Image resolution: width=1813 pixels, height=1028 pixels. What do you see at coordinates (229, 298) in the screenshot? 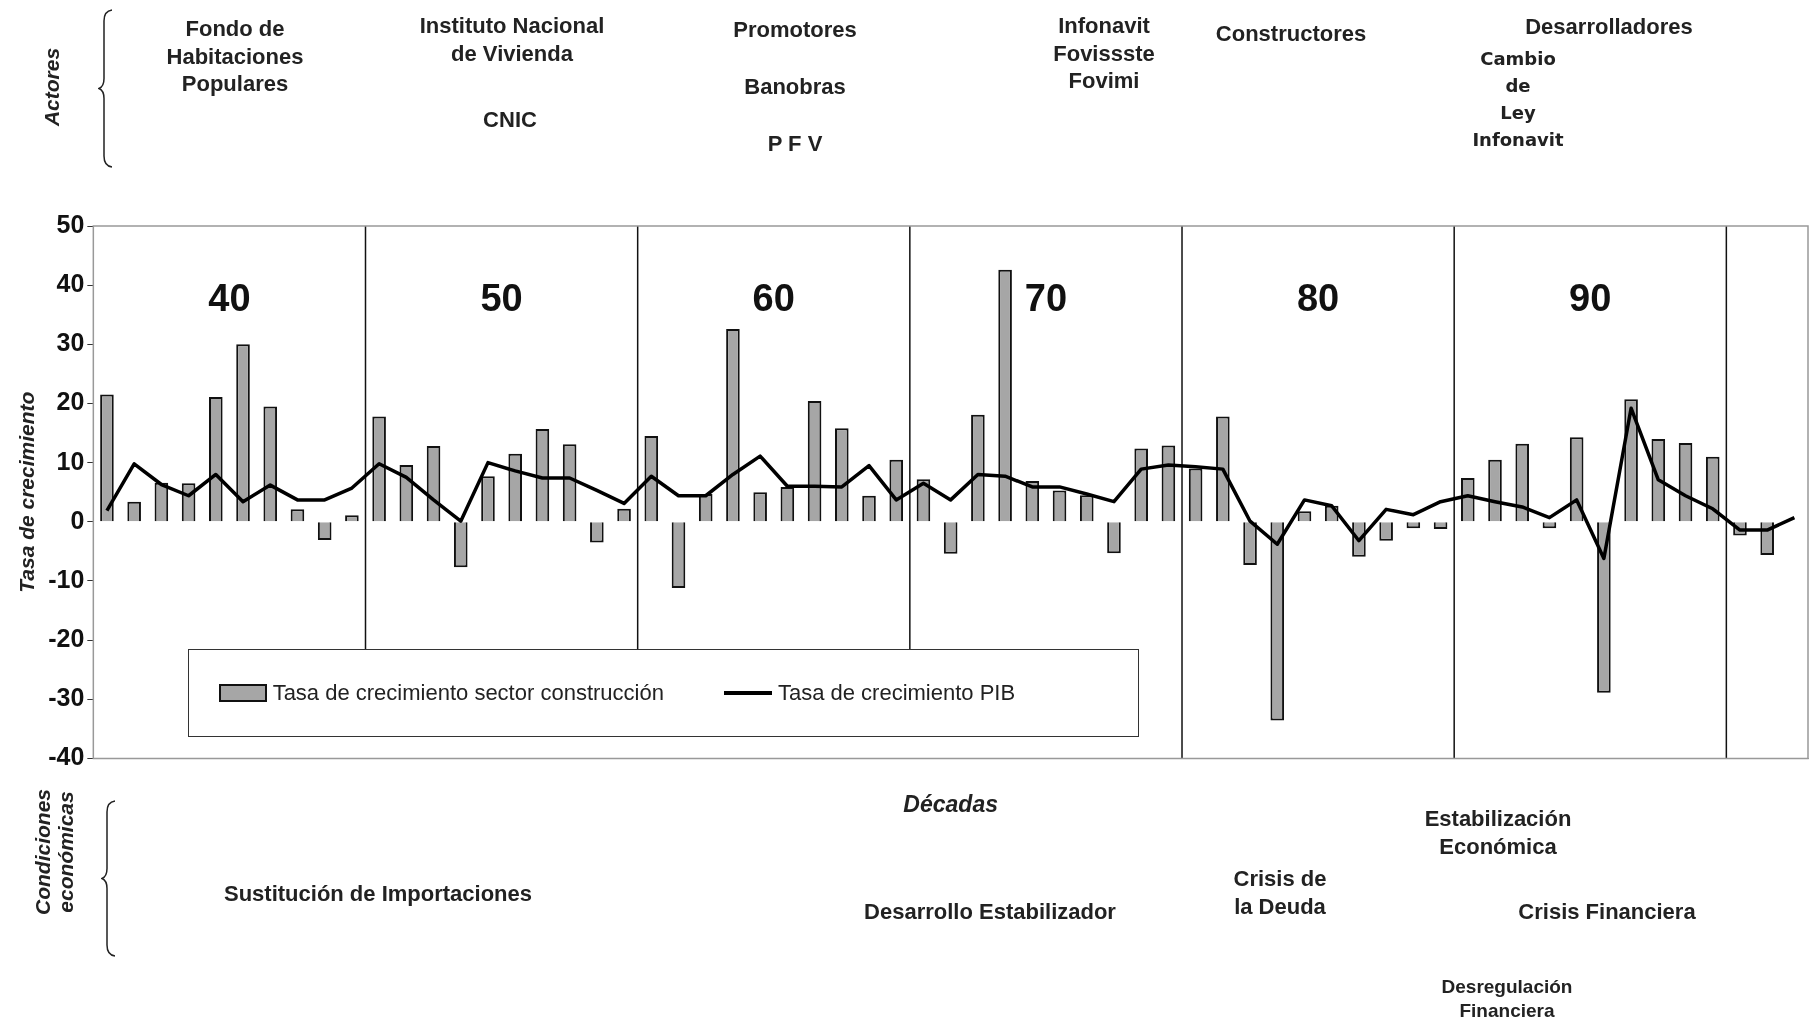
I see `annotation: 40` at bounding box center [229, 298].